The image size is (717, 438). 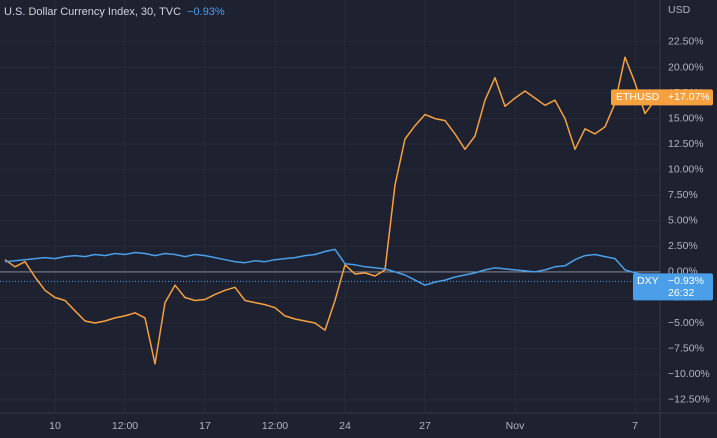 I want to click on x-tick-label: Nov, so click(x=515, y=426).